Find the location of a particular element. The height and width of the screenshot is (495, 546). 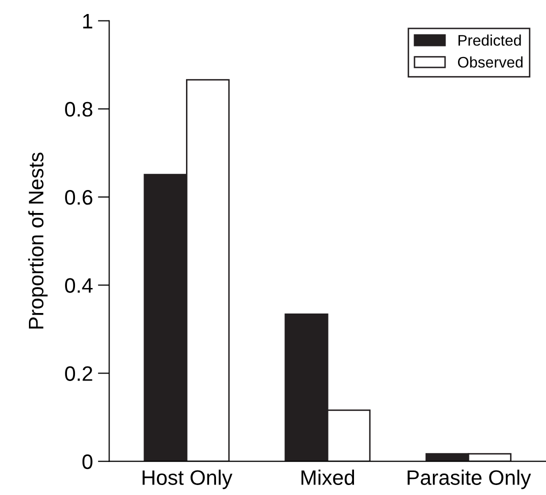

y-tick-label: 0 is located at coordinates (87, 462).